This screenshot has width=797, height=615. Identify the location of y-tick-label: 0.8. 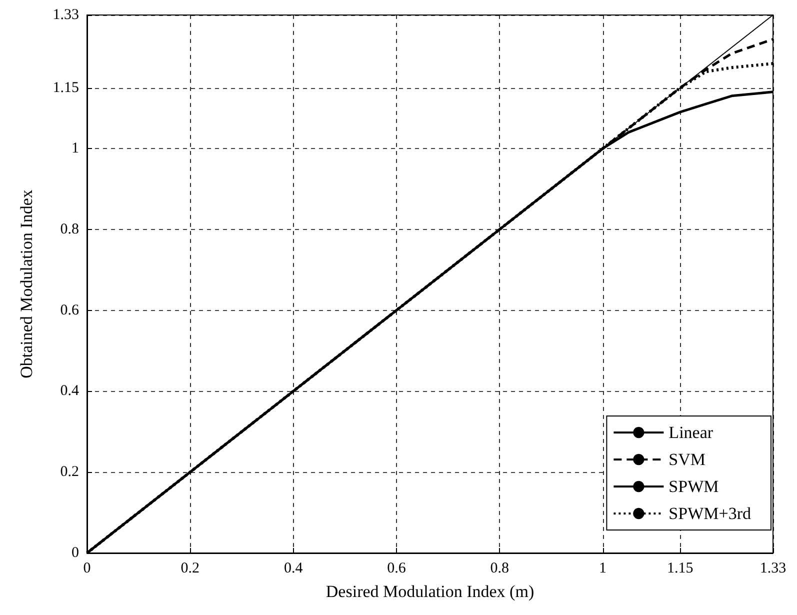
(69, 229).